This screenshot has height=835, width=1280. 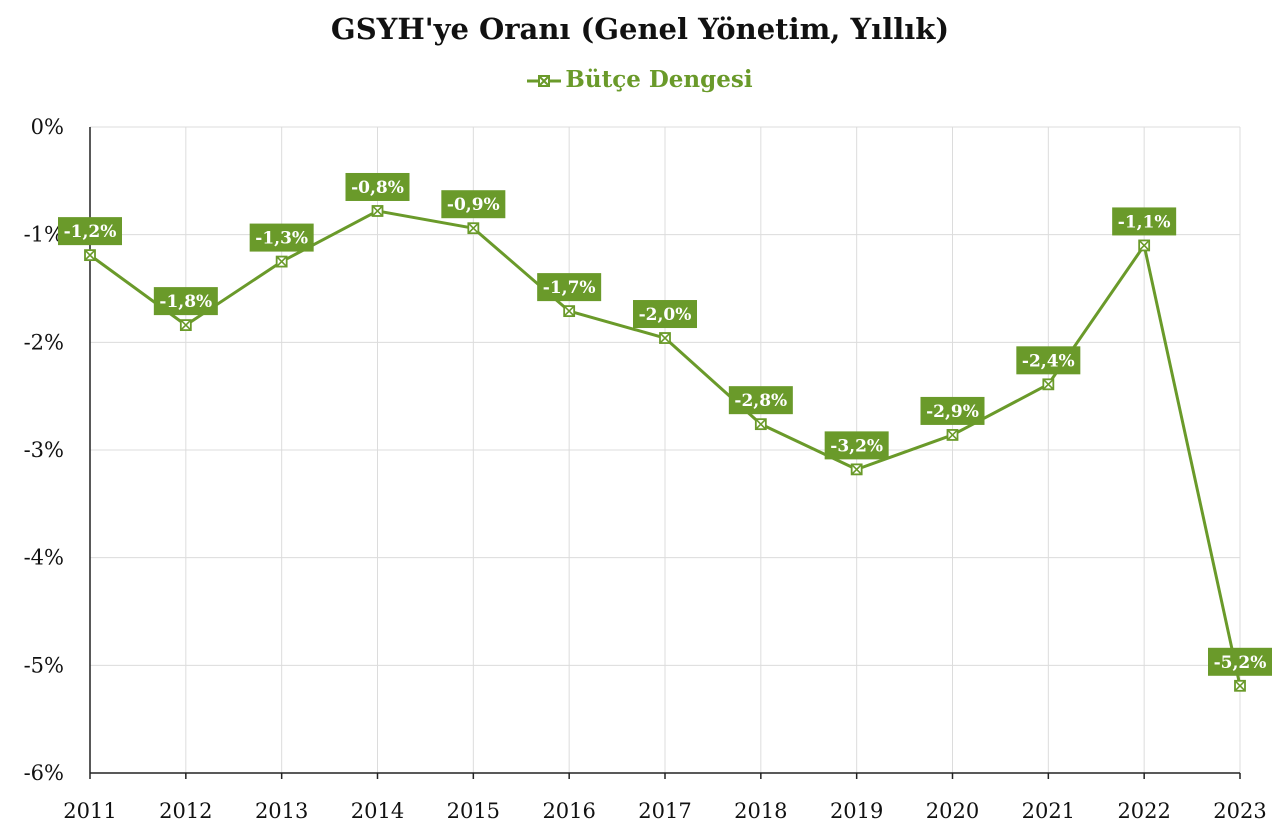 I want to click on data-label-text: -3,2%, so click(x=856, y=446).